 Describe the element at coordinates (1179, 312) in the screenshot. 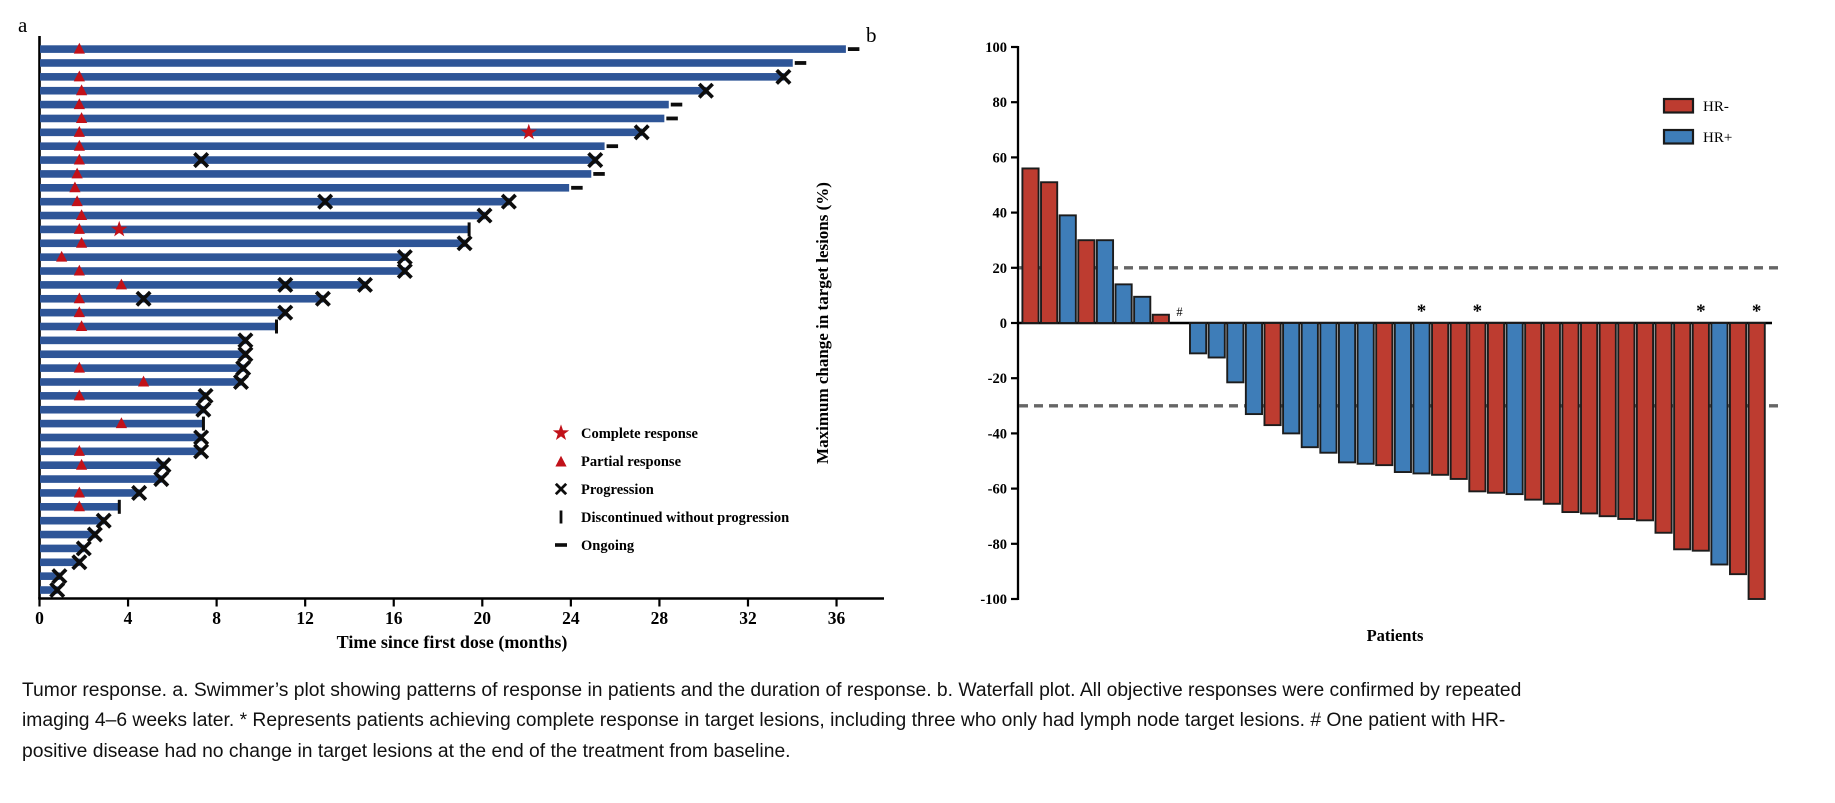

I see `zero-change-hash-annotation: #` at that location.